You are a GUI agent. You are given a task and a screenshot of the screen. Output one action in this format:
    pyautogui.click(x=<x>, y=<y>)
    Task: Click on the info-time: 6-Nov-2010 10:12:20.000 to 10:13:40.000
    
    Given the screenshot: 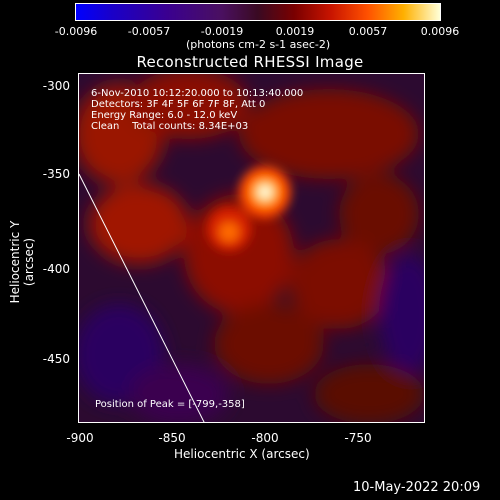 What is the action you would take?
    pyautogui.click(x=197, y=93)
    